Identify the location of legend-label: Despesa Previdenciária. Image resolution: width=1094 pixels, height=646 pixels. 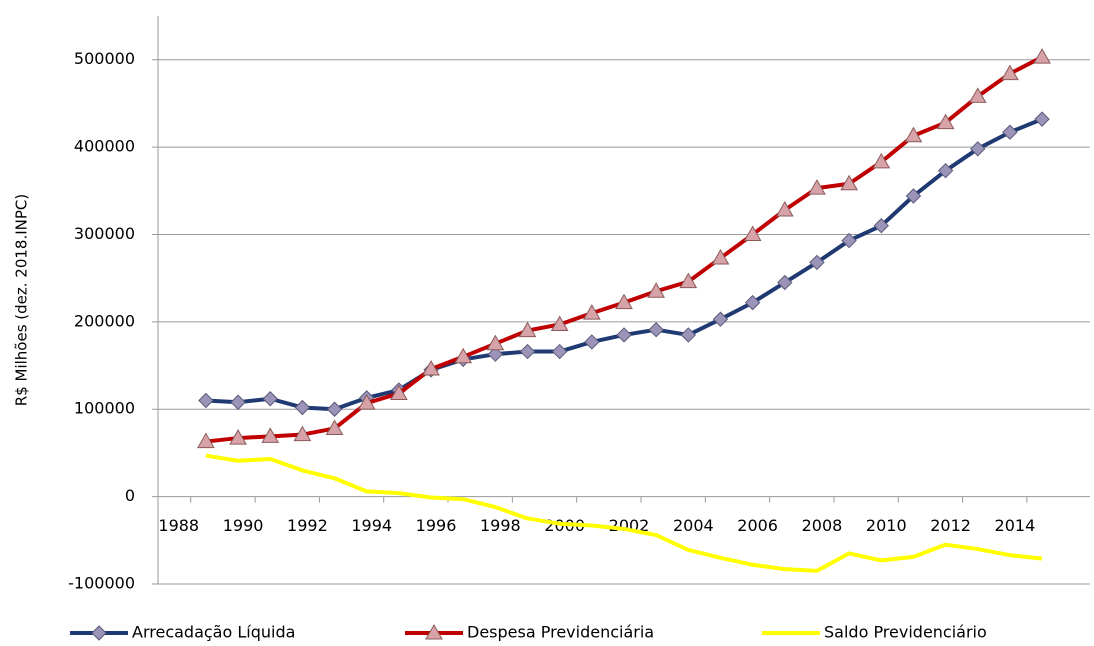
(560, 632).